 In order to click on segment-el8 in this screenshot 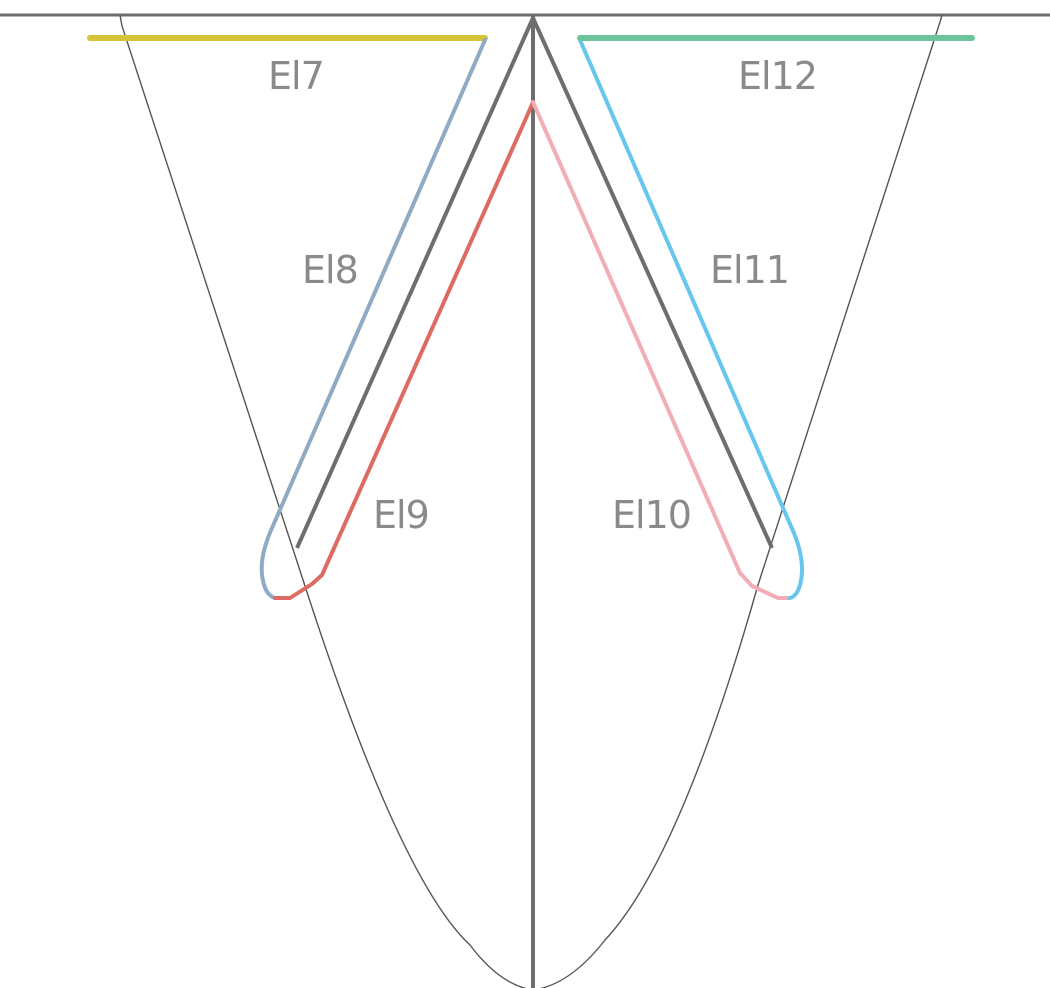, I will do `click(373, 319)`.